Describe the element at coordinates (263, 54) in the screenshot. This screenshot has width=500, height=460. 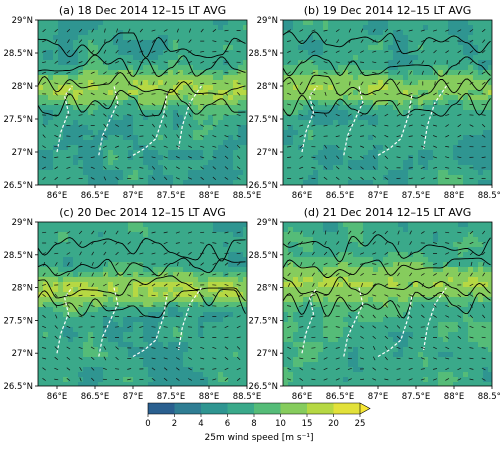
I see `y-tick-label: 28.5°N` at that location.